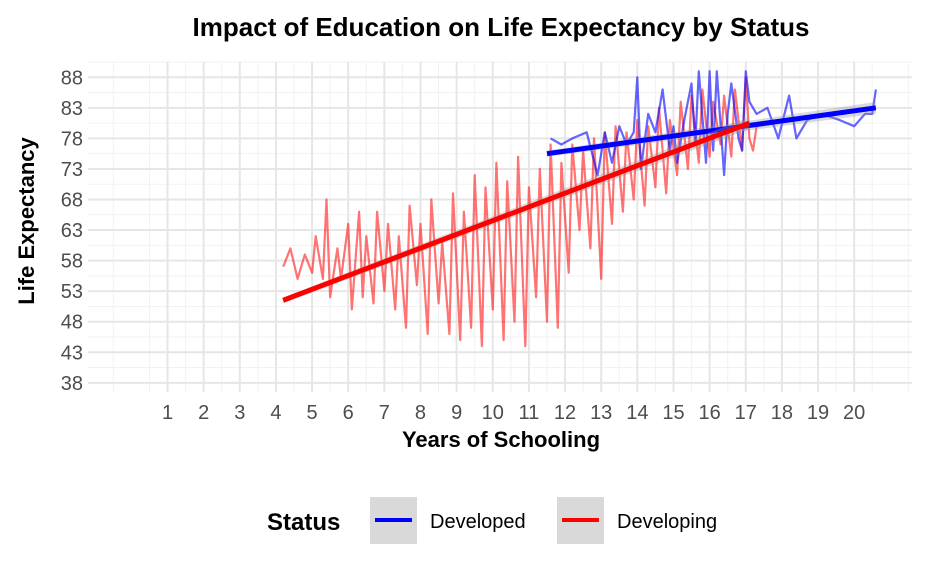 This screenshot has height=573, width=928. What do you see at coordinates (501, 439) in the screenshot?
I see `x-axis-title: Years of Schooling` at bounding box center [501, 439].